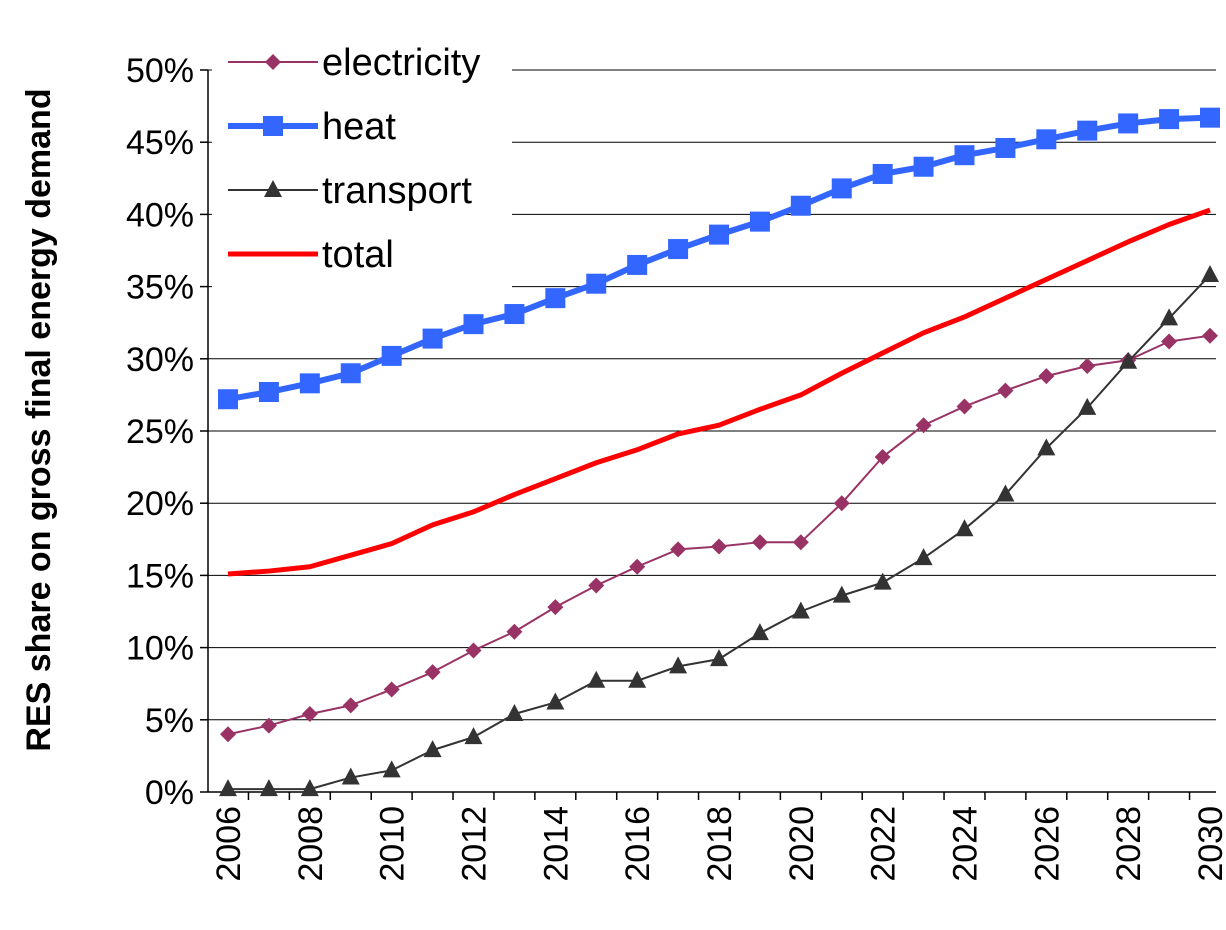 Image resolution: width=1226 pixels, height=930 pixels. Describe the element at coordinates (169, 721) in the screenshot. I see `y-tick-label: 5%` at that location.